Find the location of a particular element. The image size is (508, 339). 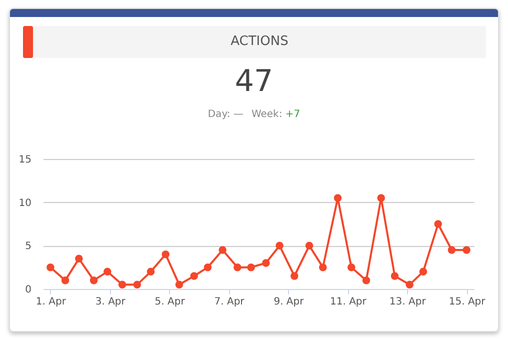

x-tick-label: 3. Apr is located at coordinates (110, 302).